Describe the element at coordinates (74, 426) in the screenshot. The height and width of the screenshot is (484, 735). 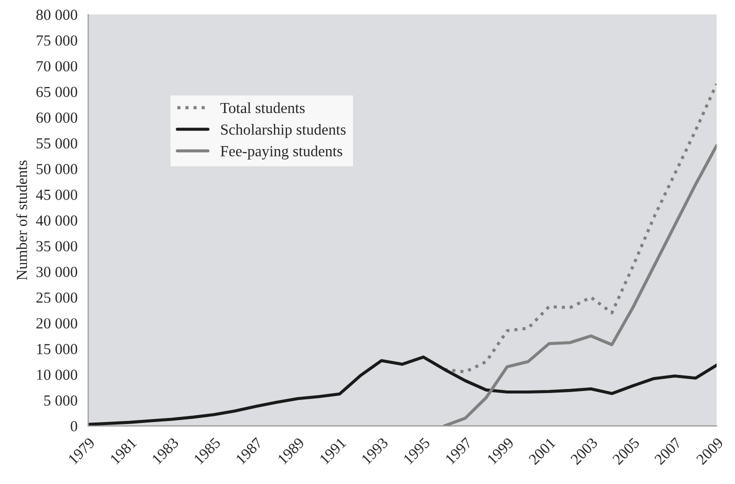
I see `y-tick-label: 0` at that location.